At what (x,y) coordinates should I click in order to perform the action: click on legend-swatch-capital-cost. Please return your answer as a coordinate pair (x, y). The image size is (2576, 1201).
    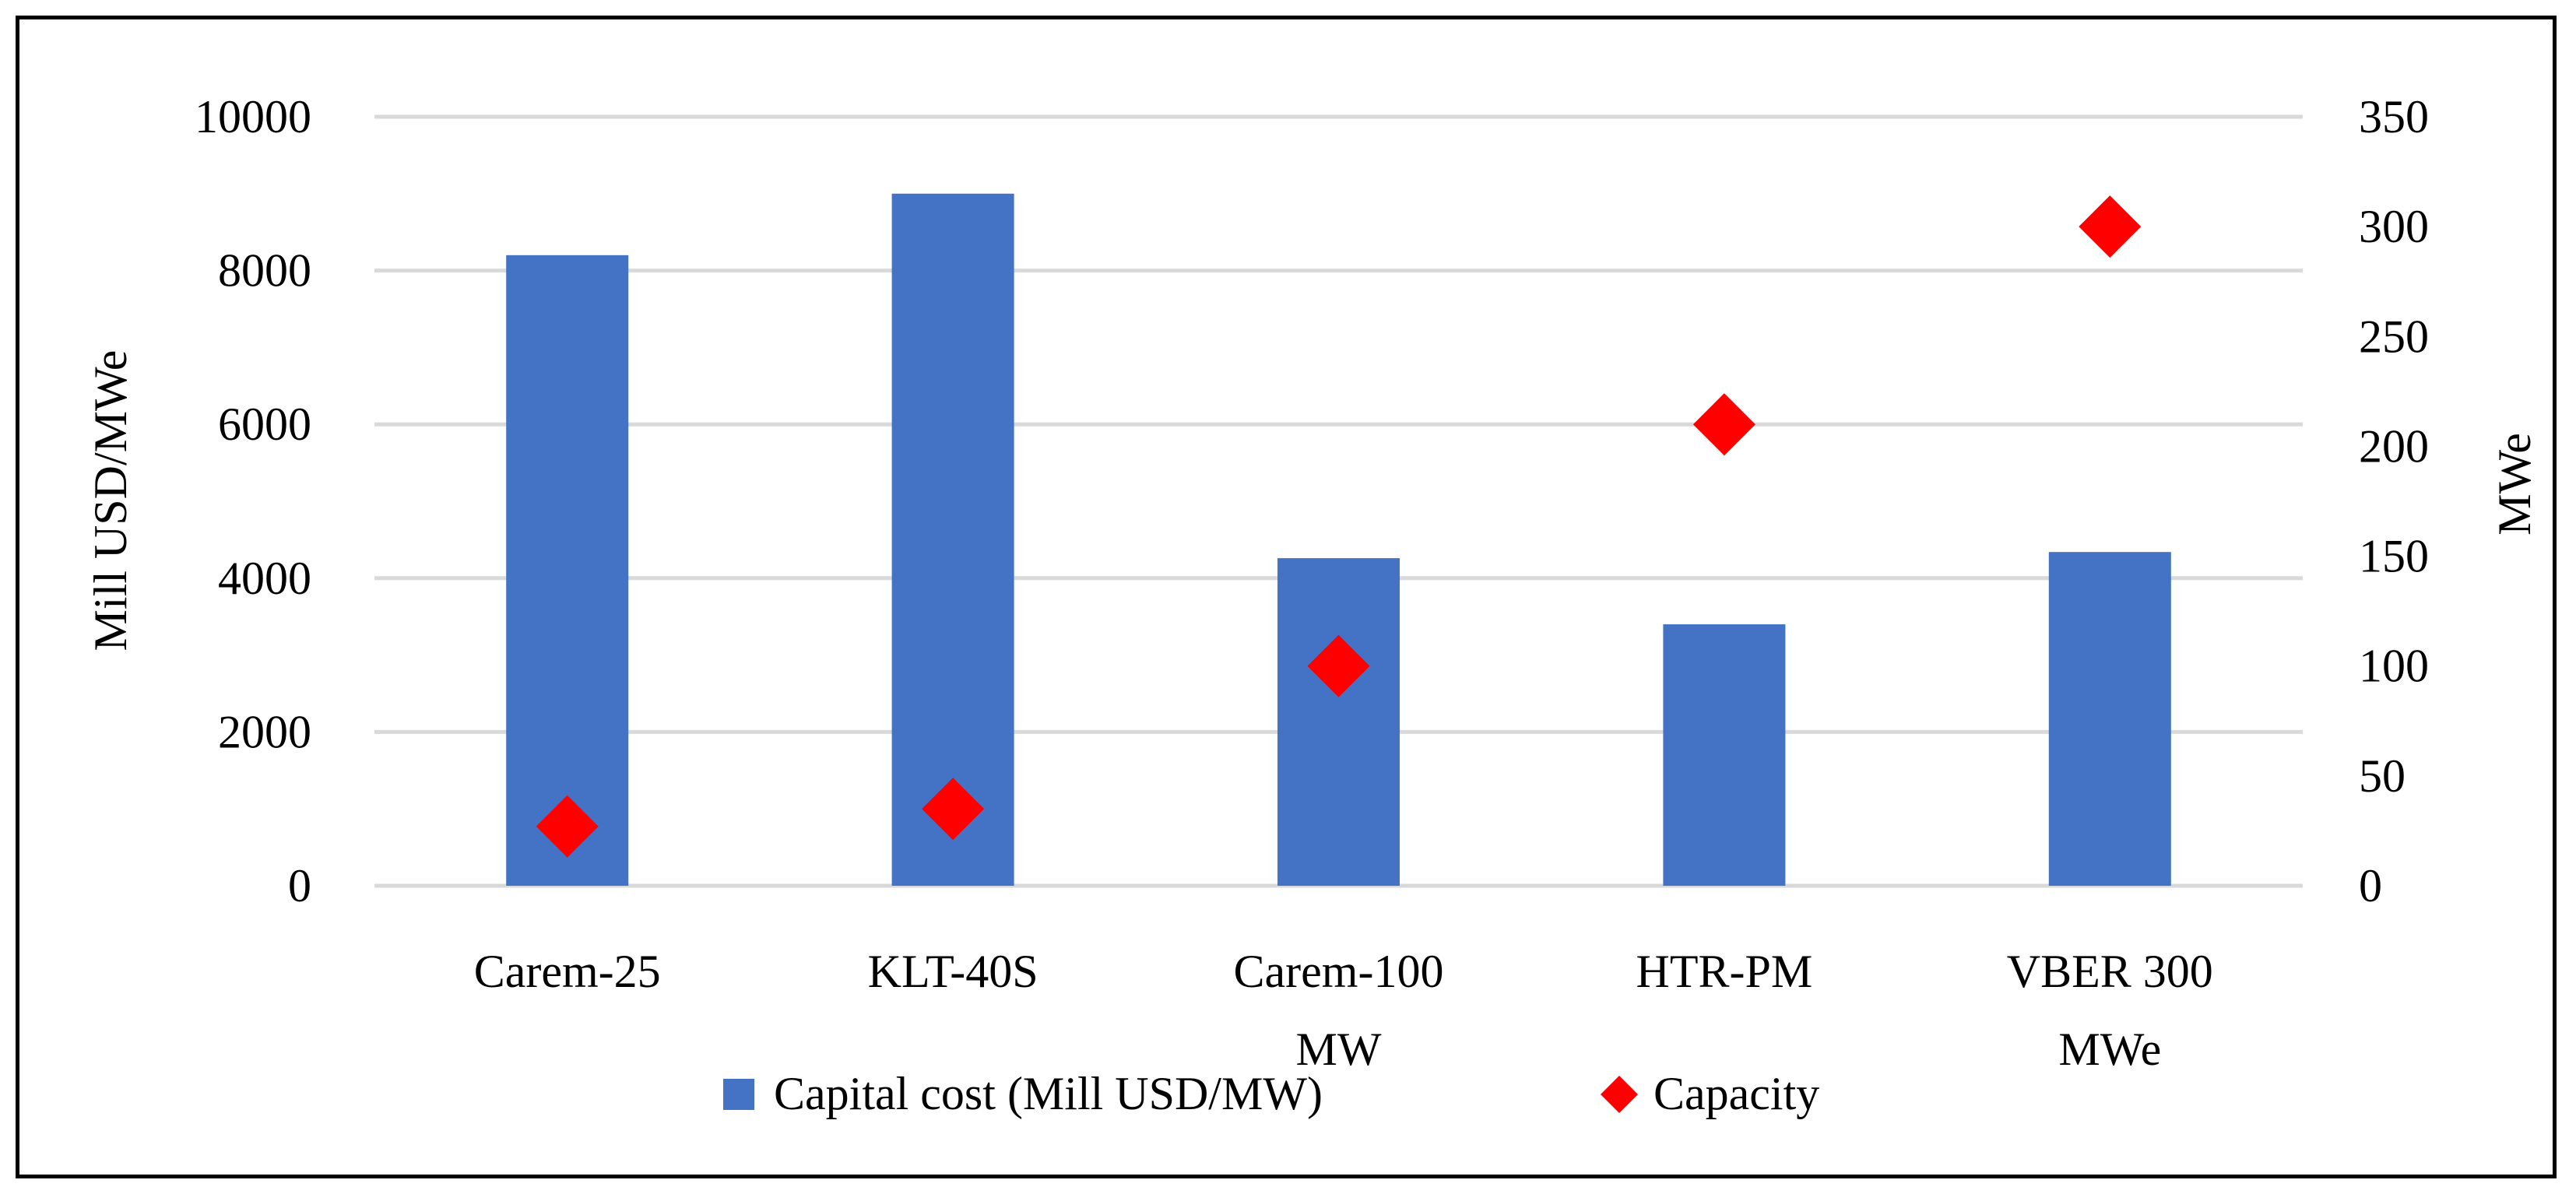
    Looking at the image, I should click on (738, 1094).